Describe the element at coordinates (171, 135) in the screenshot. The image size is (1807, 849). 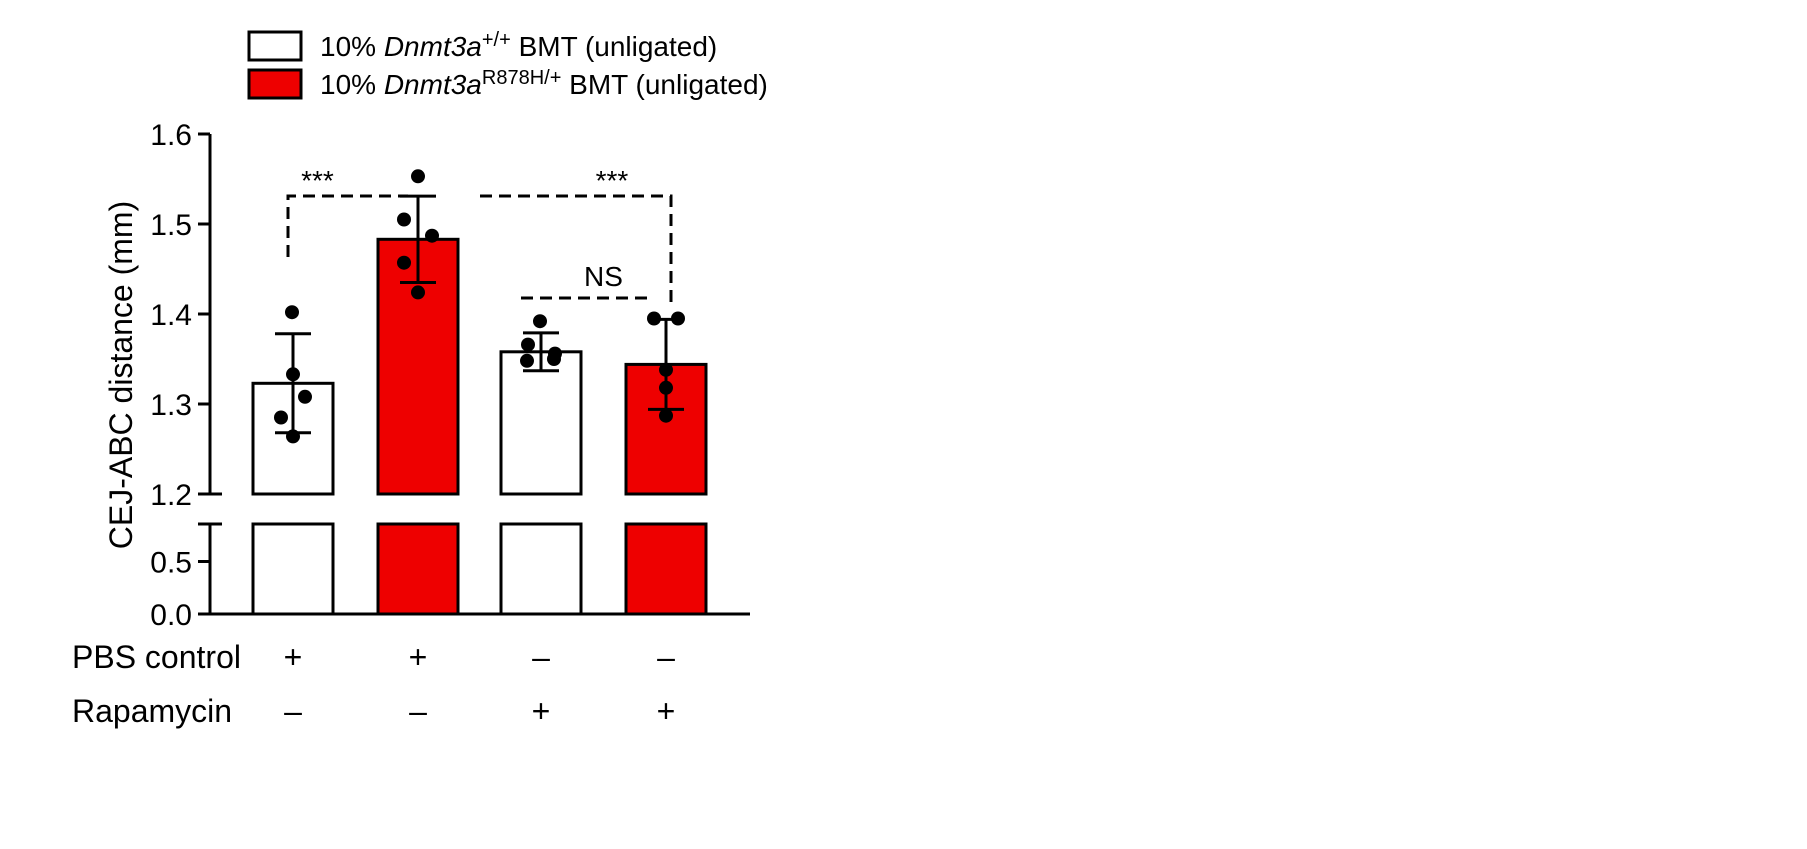
I see `y-tick-label: 1.6` at that location.